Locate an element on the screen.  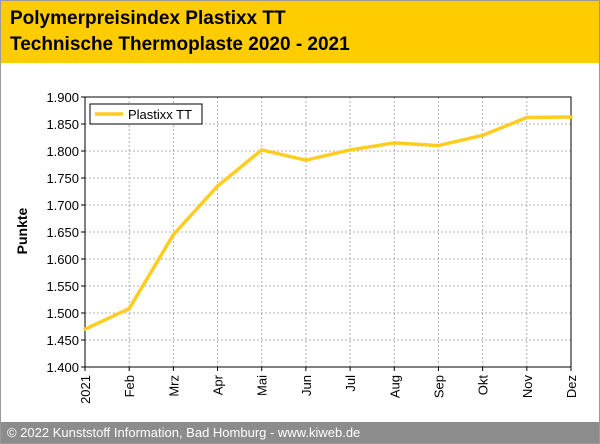
x-tick-label: Mai is located at coordinates (262, 385).